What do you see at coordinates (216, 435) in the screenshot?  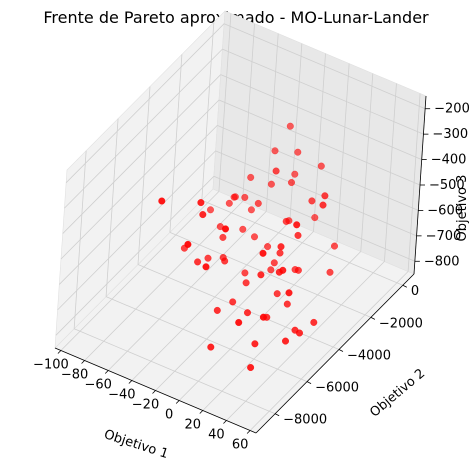 I see `x-tick-label: 40` at bounding box center [216, 435].